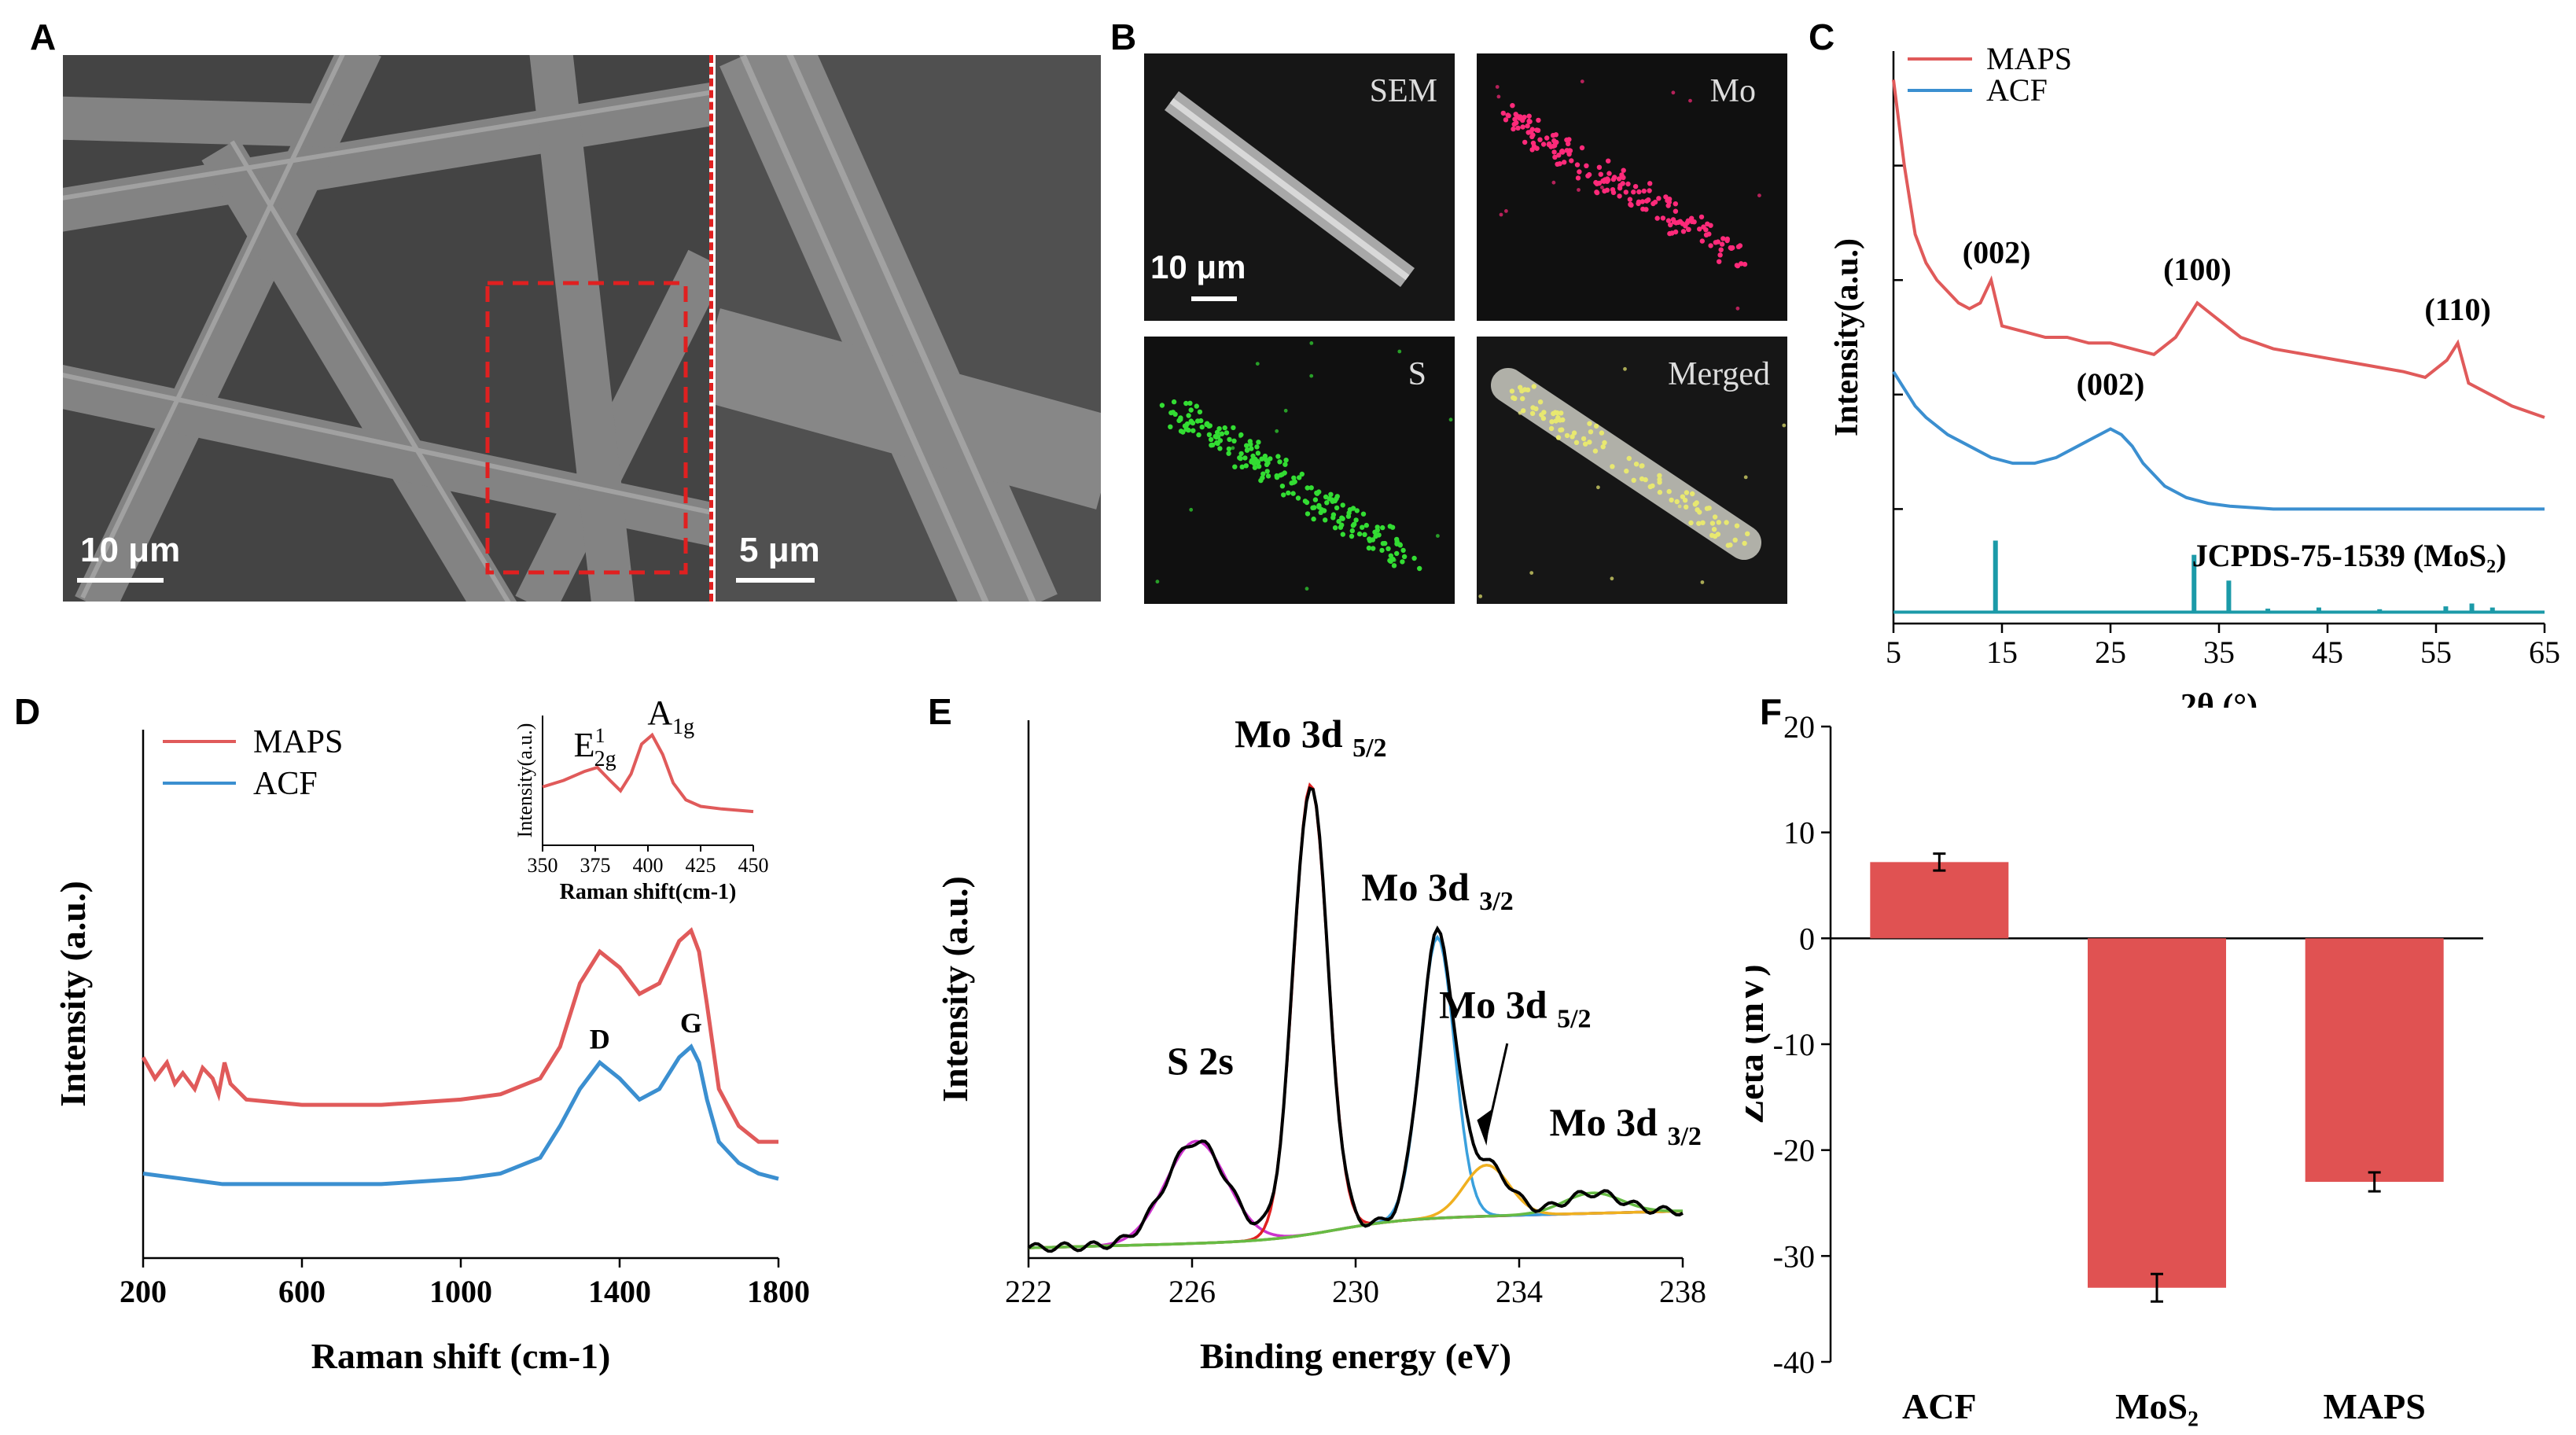  I want to click on annotation-arrowhead, so click(1485, 1127).